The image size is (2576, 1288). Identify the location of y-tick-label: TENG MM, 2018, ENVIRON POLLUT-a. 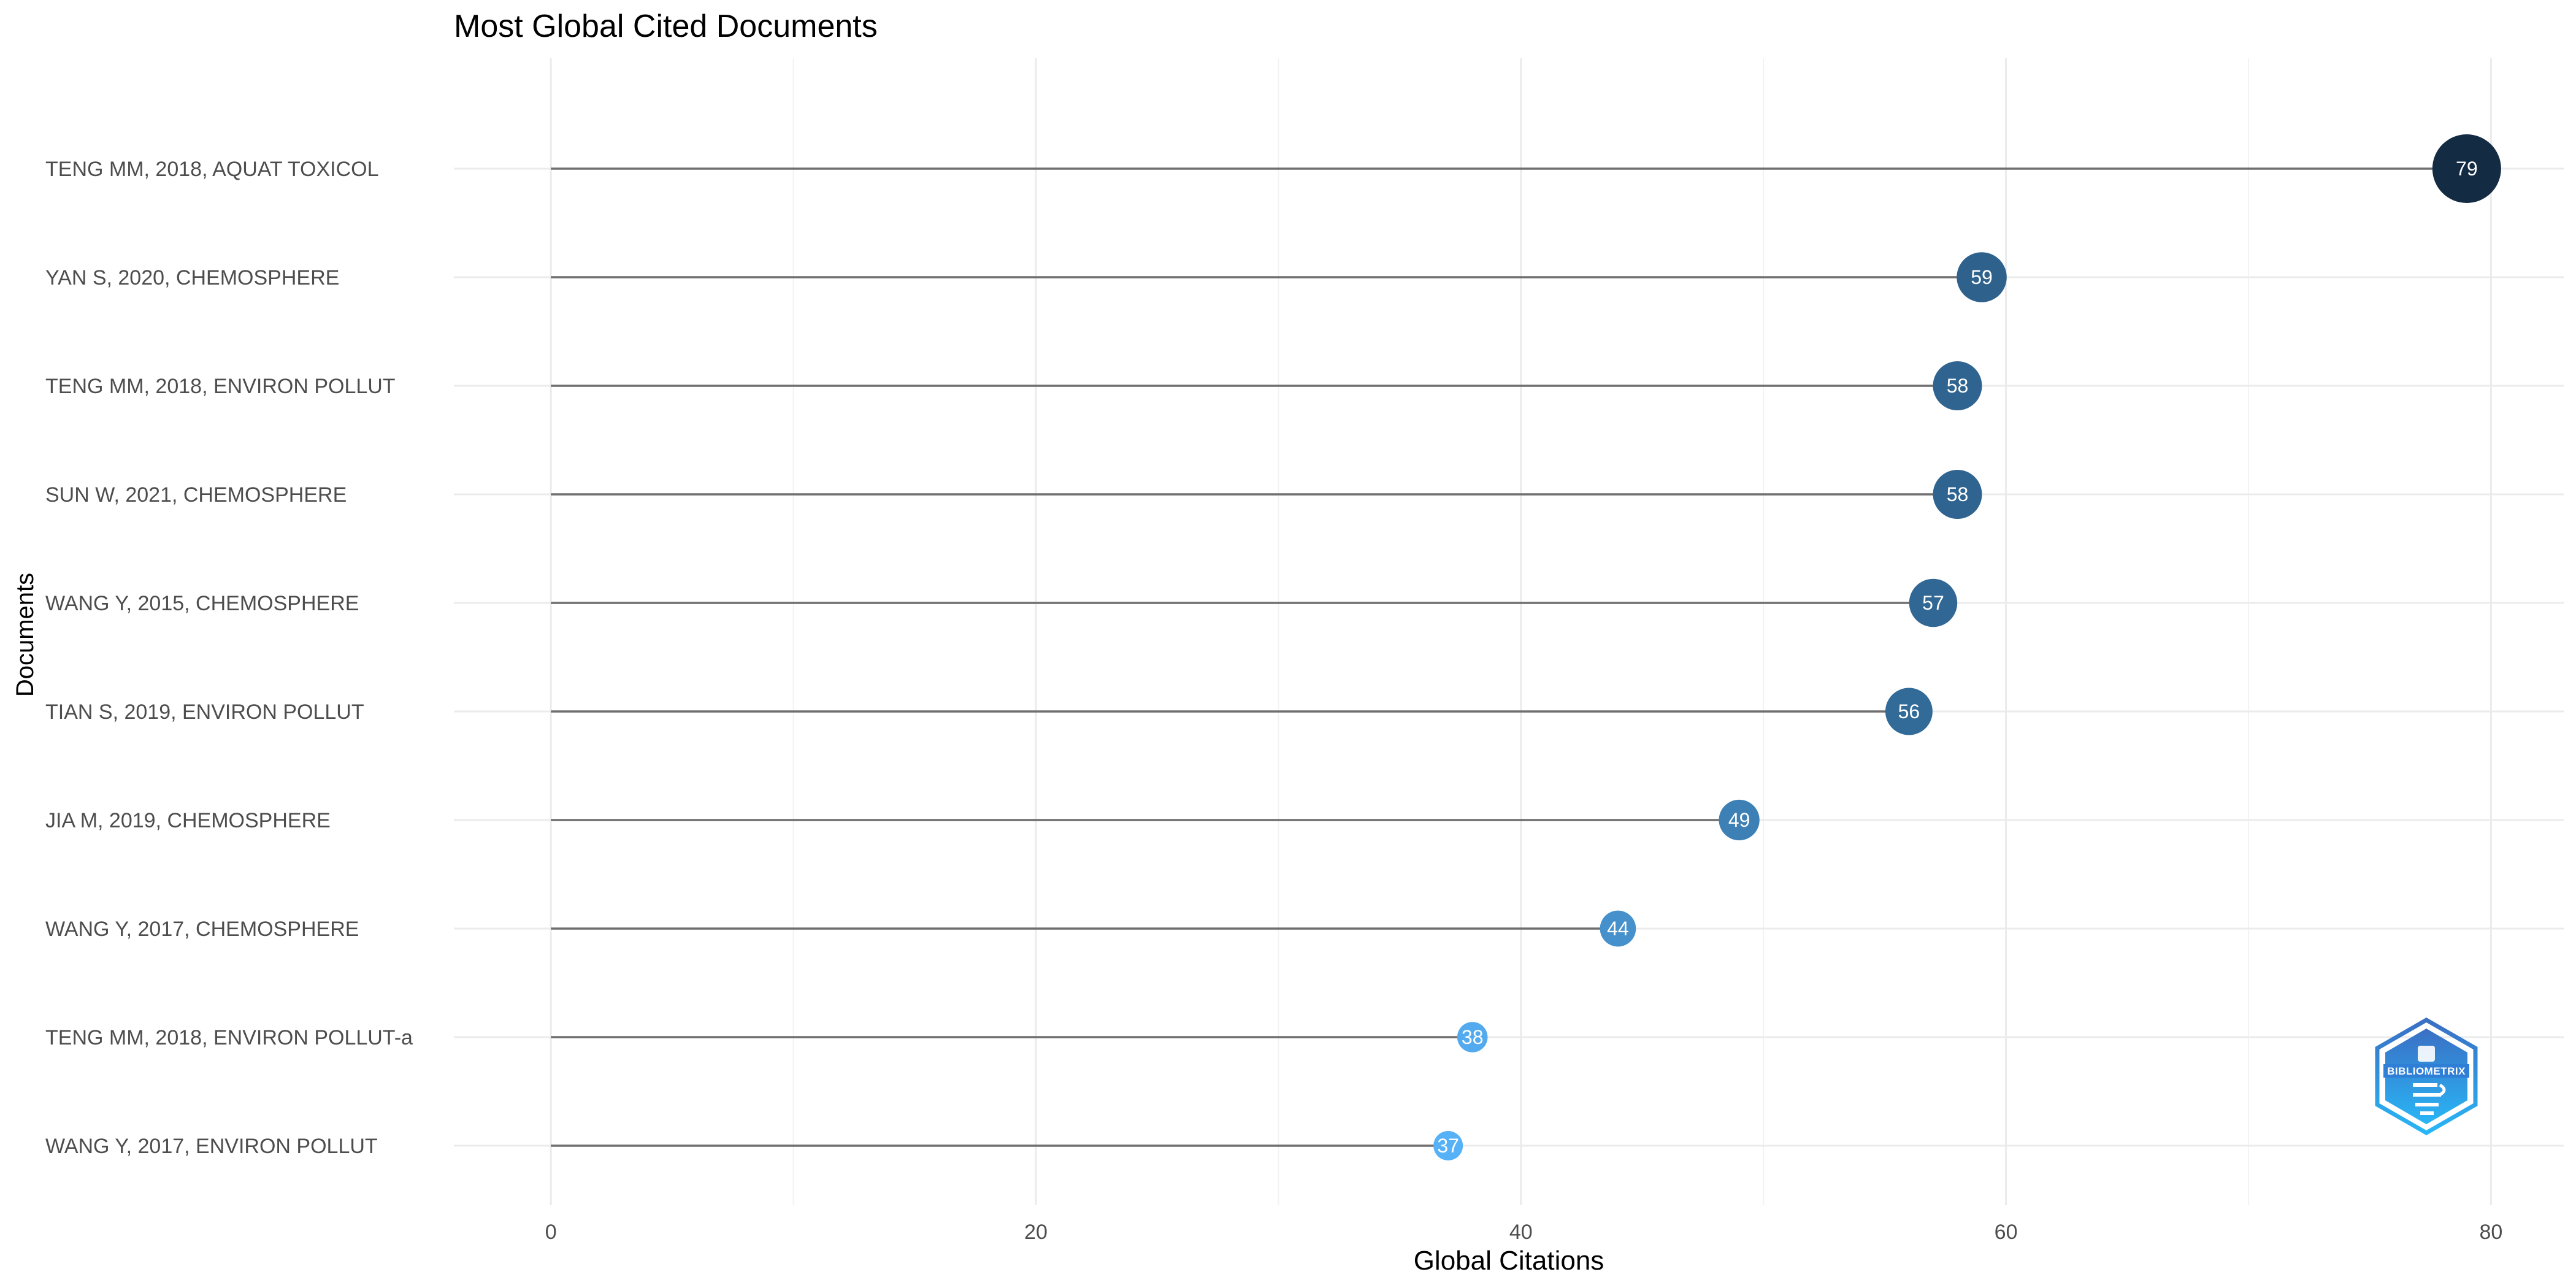
(229, 1037).